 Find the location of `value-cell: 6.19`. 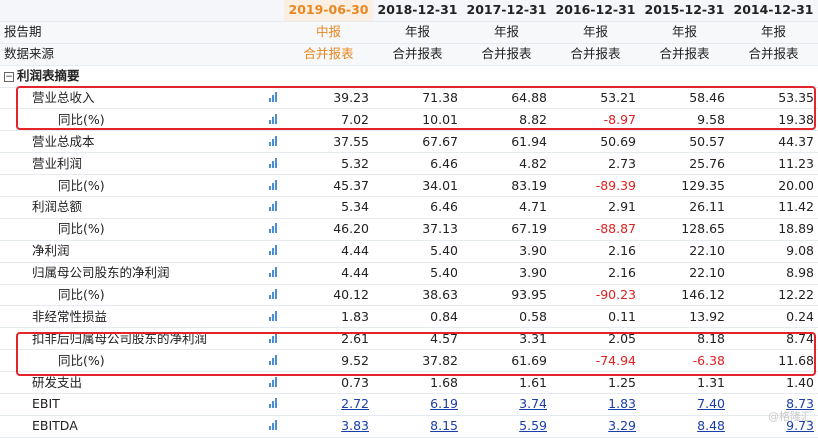

value-cell: 6.19 is located at coordinates (417, 404).